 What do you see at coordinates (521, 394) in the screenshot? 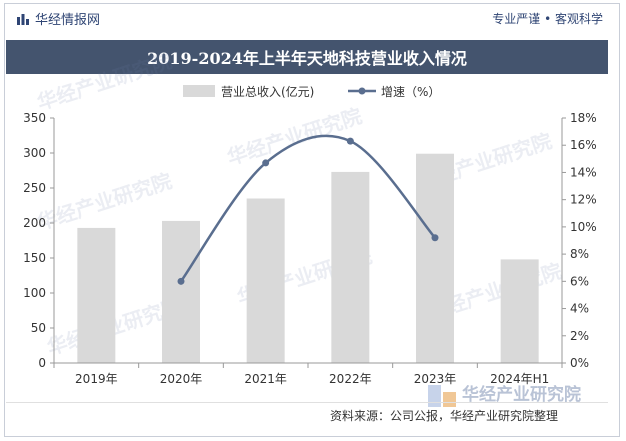
I see `brand-watermark-text: 华经产业研究院` at bounding box center [521, 394].